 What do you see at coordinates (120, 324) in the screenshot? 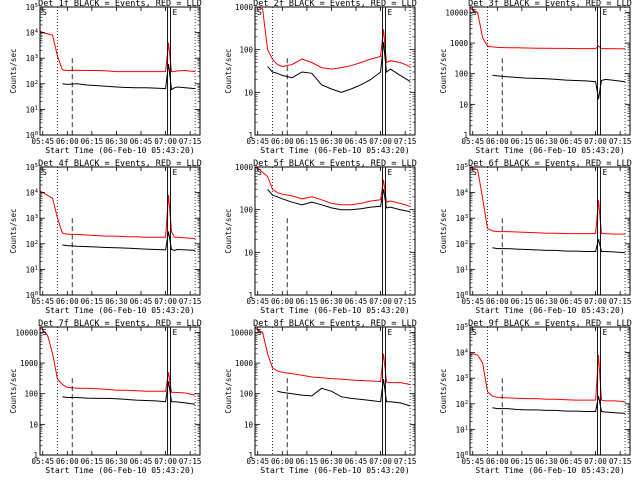
I see `chart-title: Det 7f BLACK = Events, RED = LLD` at bounding box center [120, 324].